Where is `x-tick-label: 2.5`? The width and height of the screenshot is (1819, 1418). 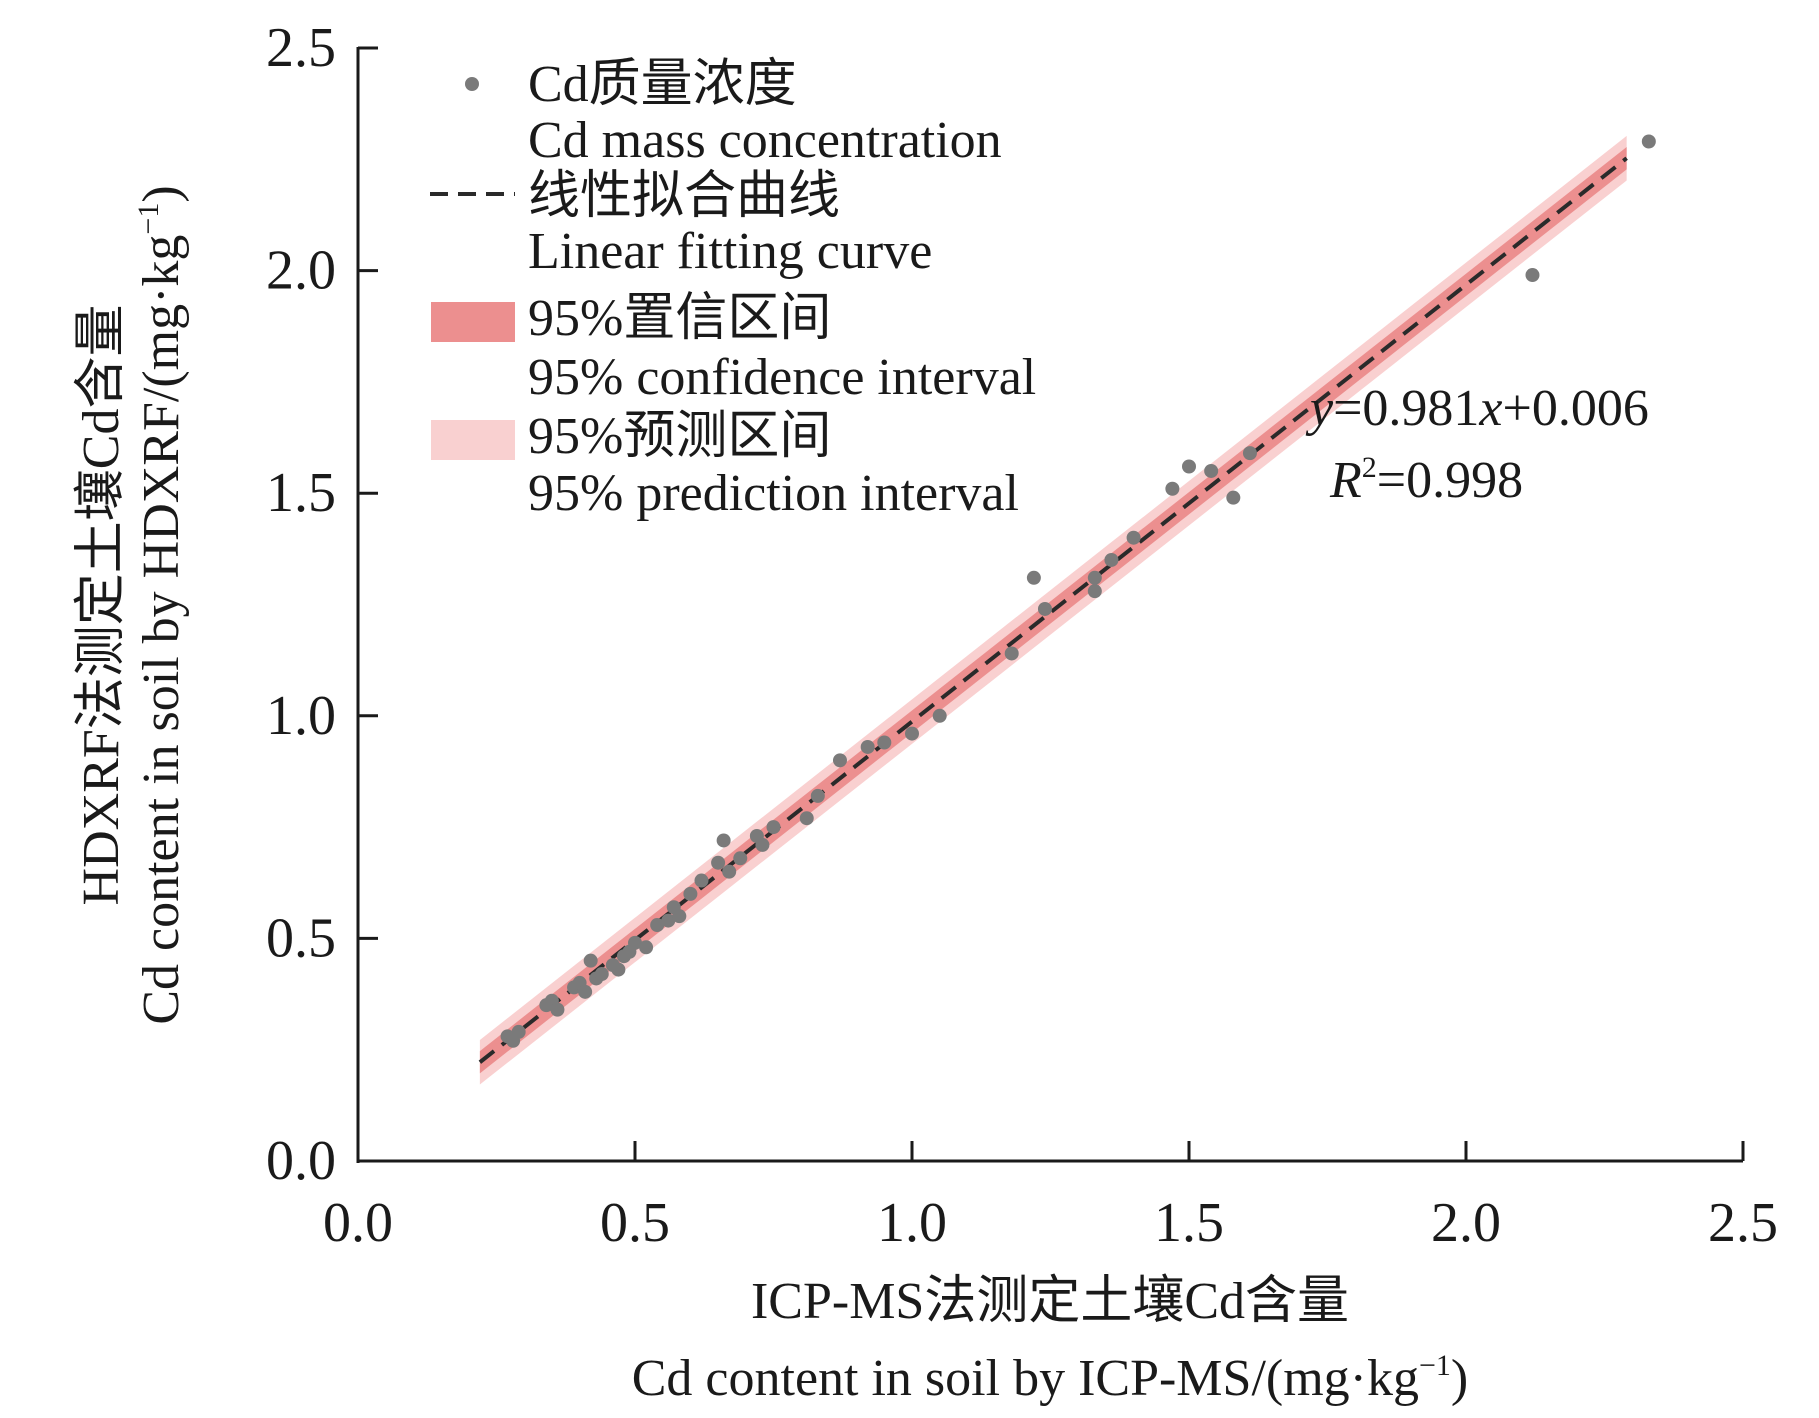 x-tick-label: 2.5 is located at coordinates (1743, 1223).